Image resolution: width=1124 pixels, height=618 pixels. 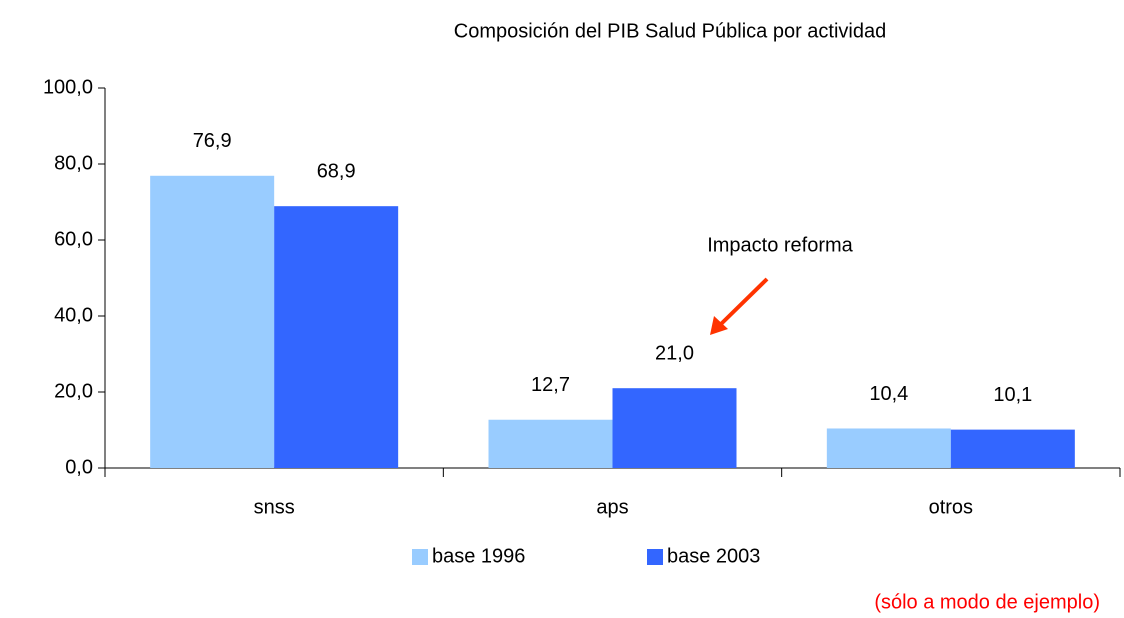 What do you see at coordinates (73, 163) in the screenshot?
I see `y-tick-label: 80,0` at bounding box center [73, 163].